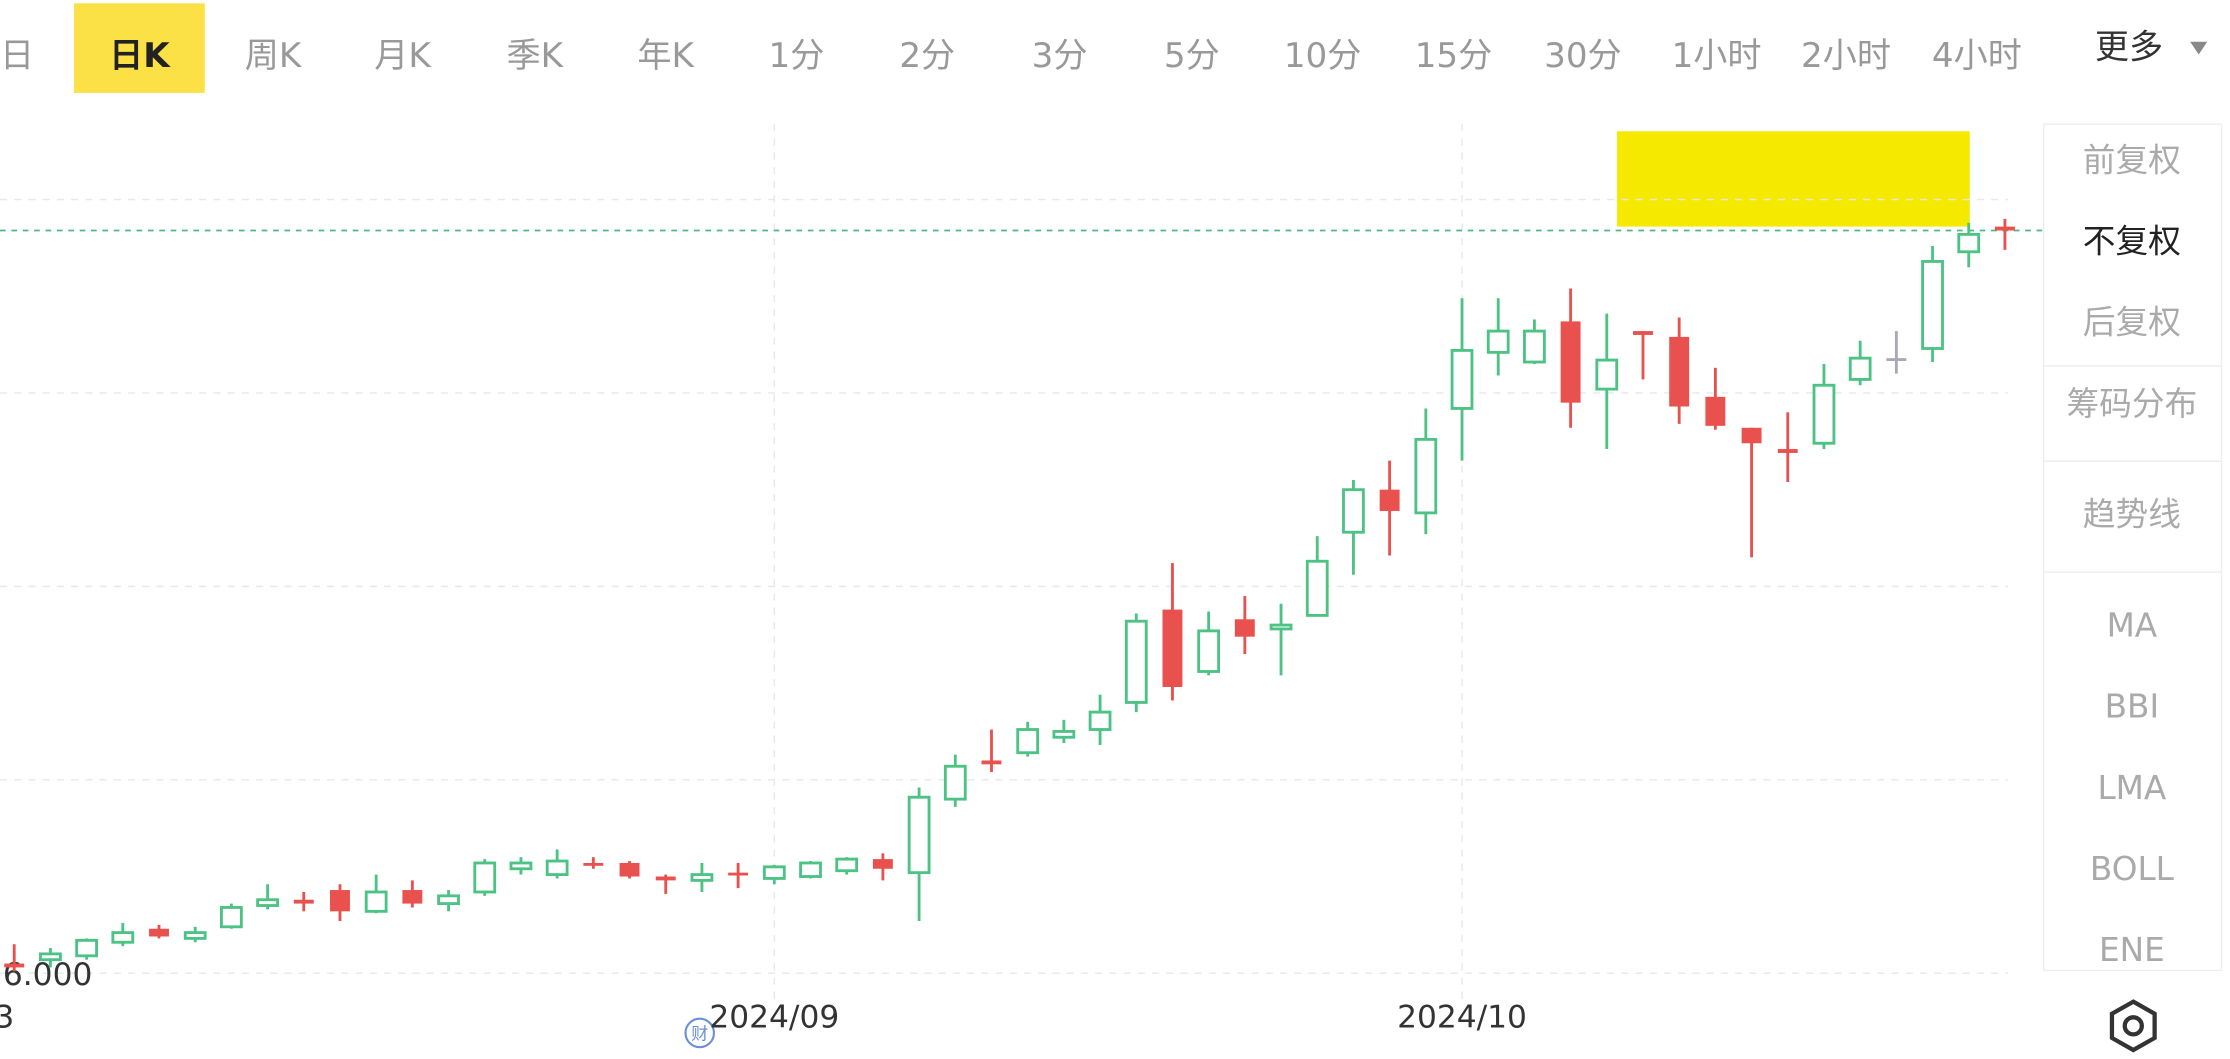  What do you see at coordinates (2129, 47) in the screenshot?
I see `more-button: 更多` at bounding box center [2129, 47].